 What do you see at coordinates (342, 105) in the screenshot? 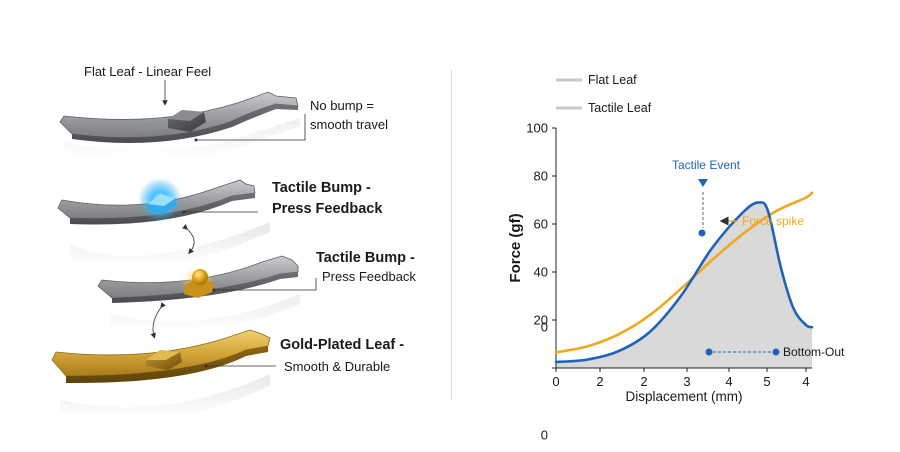
I see `flat-leaf-note-line1: No bump =` at bounding box center [342, 105].